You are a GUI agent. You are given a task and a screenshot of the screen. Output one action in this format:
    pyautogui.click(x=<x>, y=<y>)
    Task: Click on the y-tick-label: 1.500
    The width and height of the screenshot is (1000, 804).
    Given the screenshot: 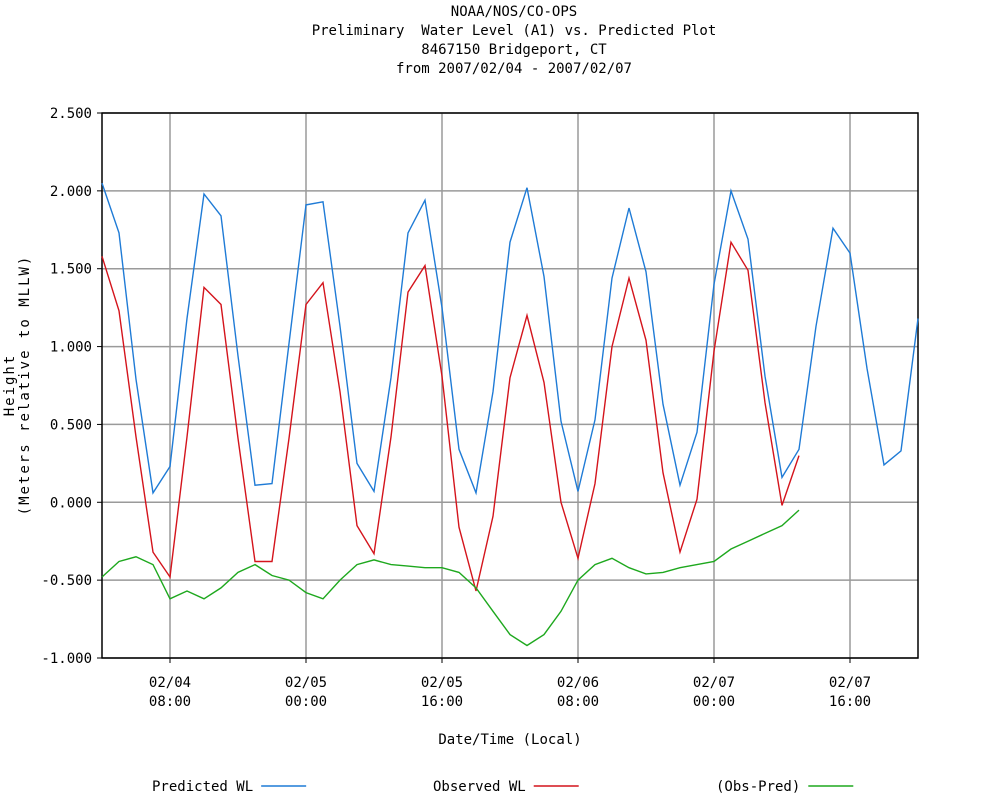 What is the action you would take?
    pyautogui.click(x=71, y=270)
    